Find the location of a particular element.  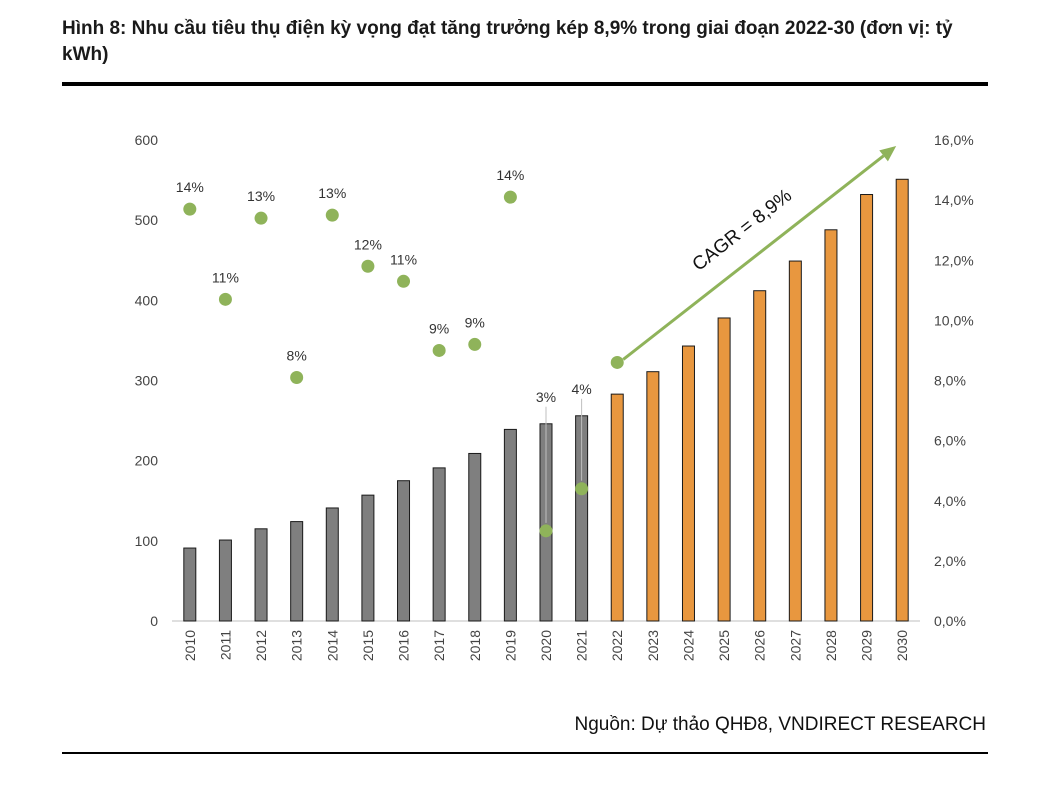

source-note: Nguồn: Dự thảo QHĐ8, VNDIRECT RESEARCH is located at coordinates (780, 724).